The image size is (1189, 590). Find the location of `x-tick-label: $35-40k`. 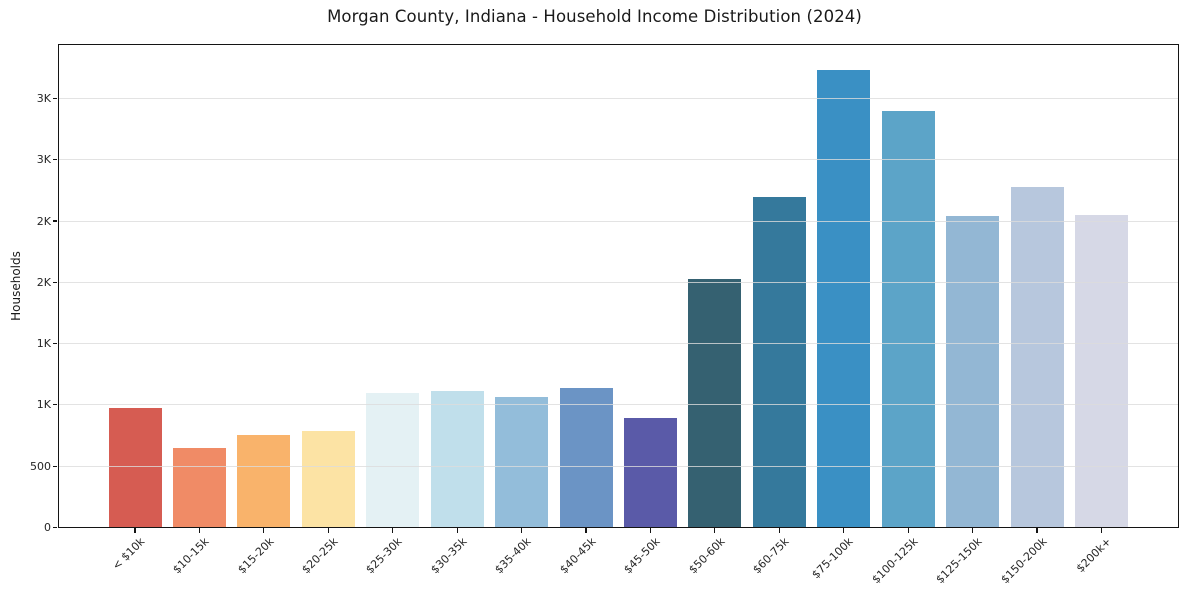

x-tick-label: $35-40k is located at coordinates (513, 556).